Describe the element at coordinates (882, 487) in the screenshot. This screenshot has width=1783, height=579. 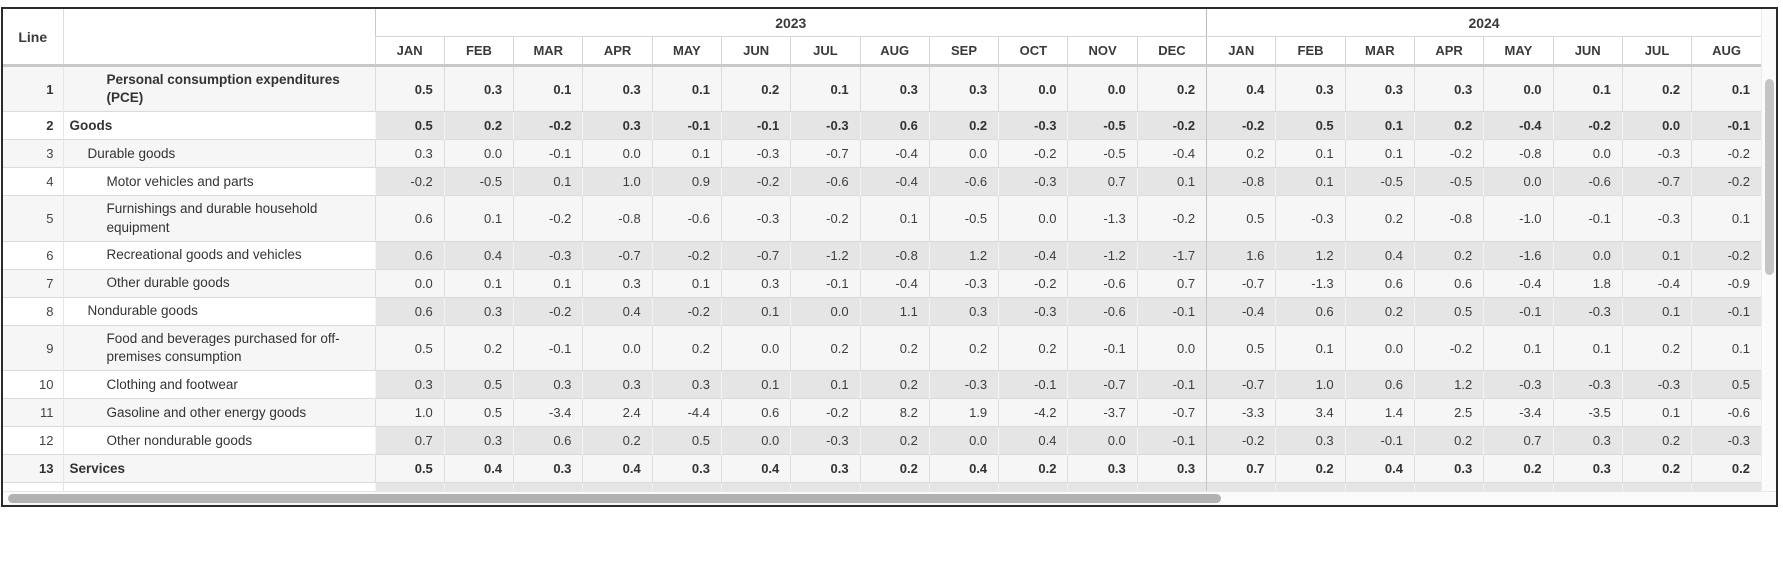
I see `partially-visible-row` at that location.